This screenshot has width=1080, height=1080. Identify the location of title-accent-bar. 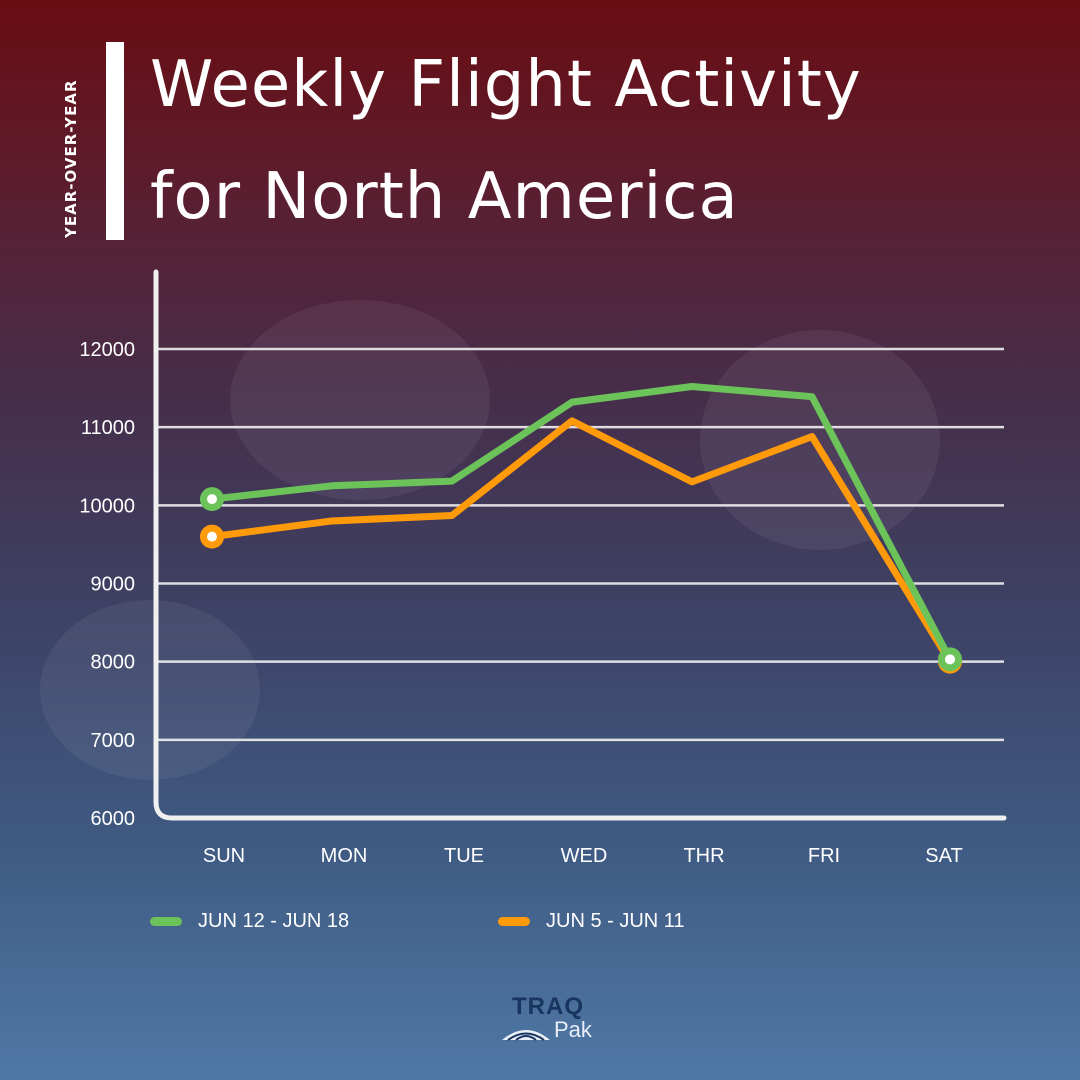
(115, 141).